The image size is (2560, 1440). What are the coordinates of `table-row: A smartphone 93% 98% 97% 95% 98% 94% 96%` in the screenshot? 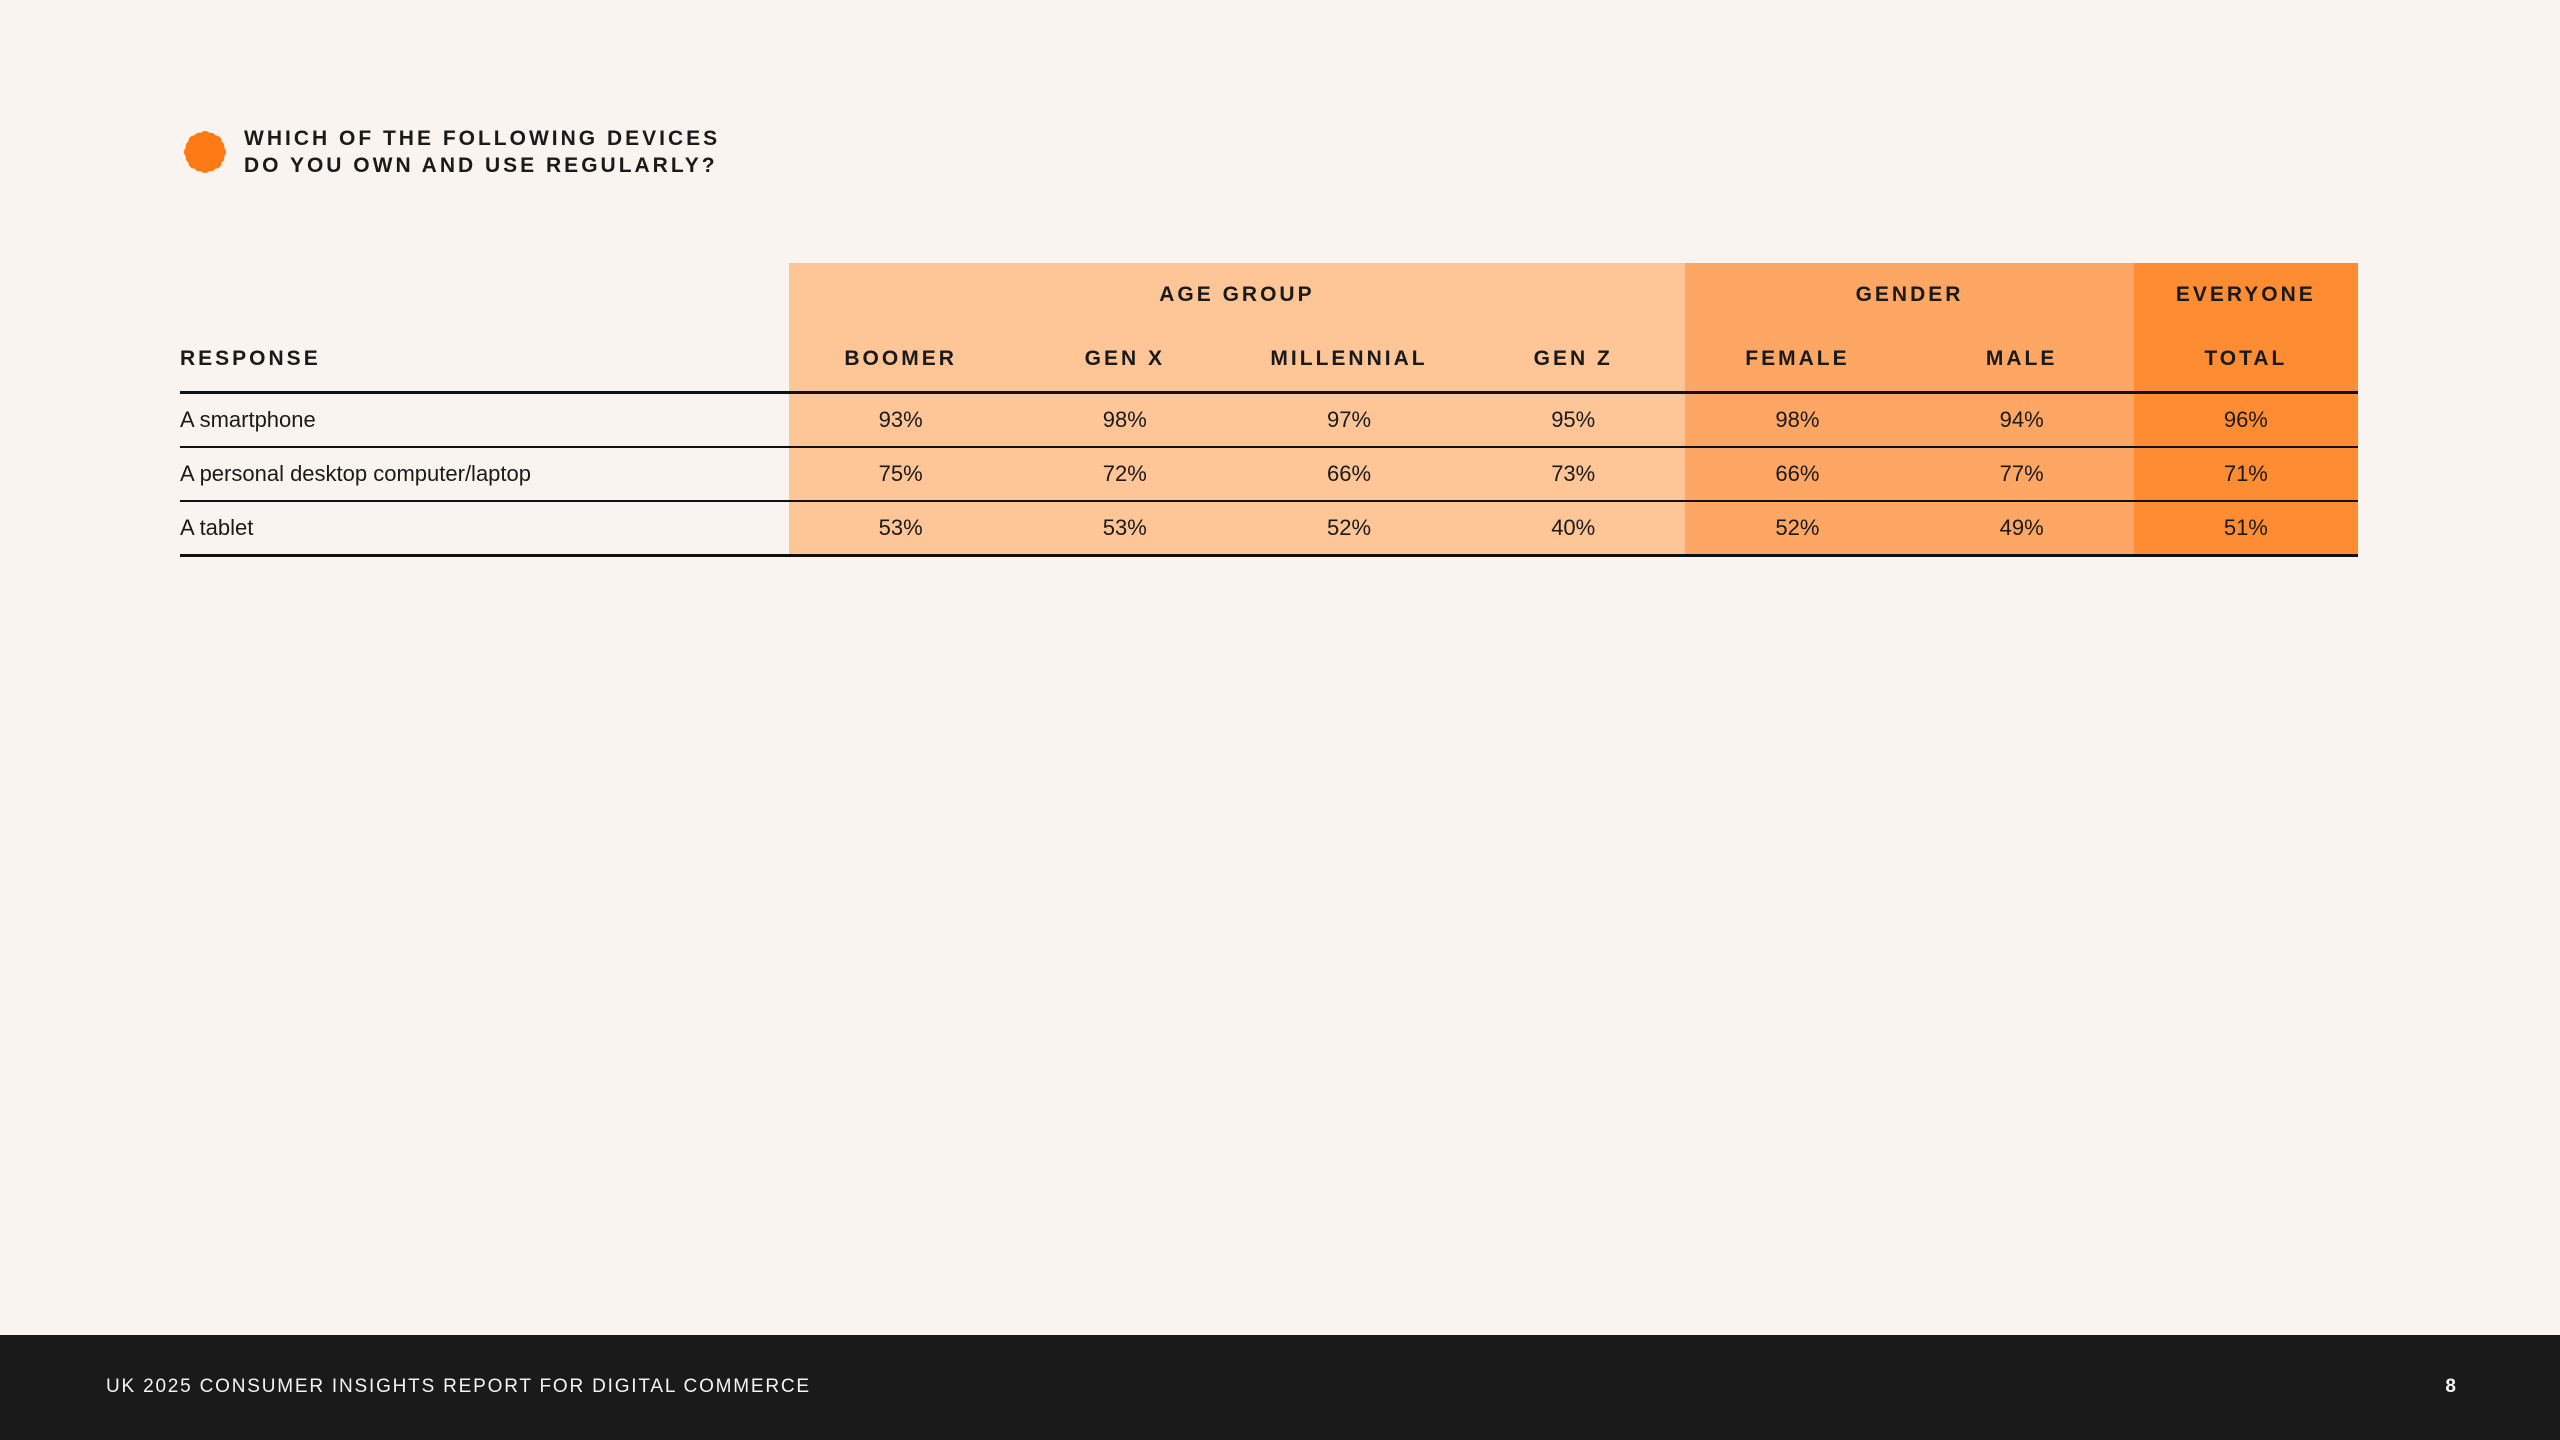 It's located at (1269, 420).